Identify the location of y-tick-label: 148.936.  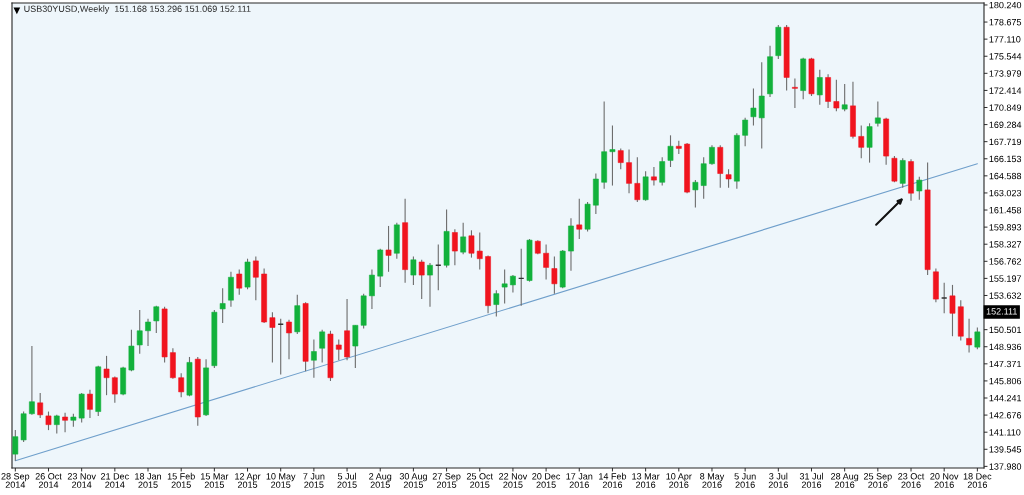
(1005, 347).